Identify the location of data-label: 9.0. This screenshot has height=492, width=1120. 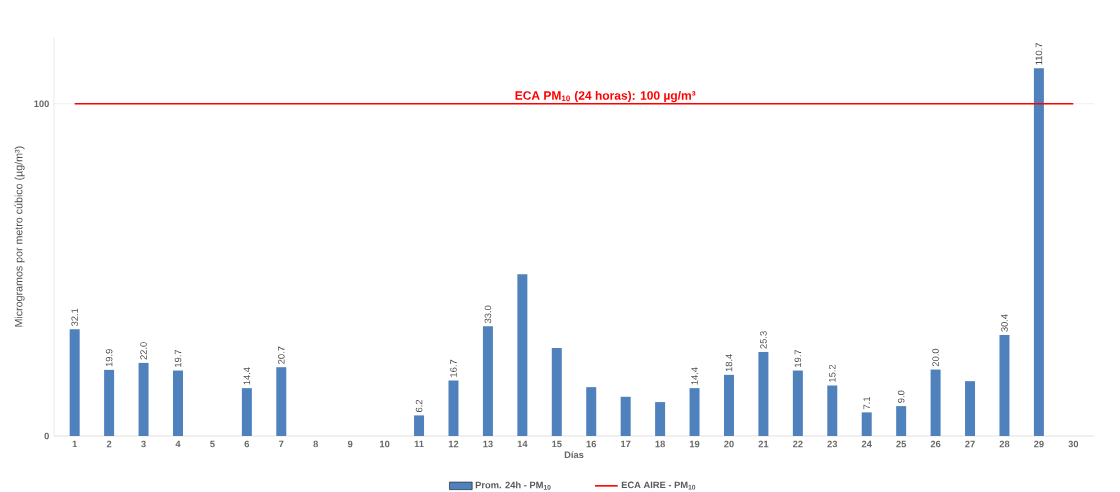
(901, 396).